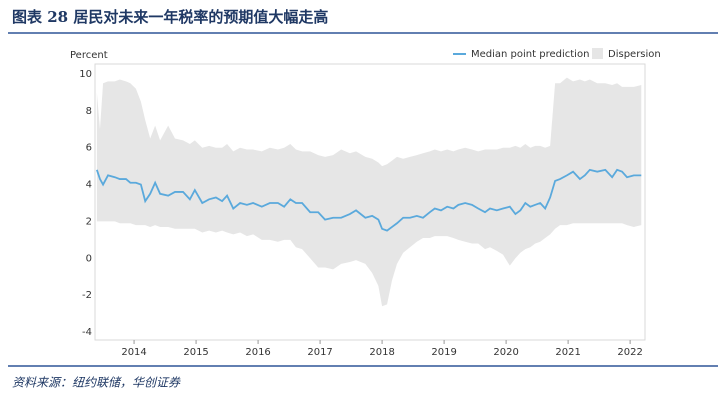 This screenshot has height=410, width=726. What do you see at coordinates (89, 111) in the screenshot?
I see `y-tick-label: 8` at bounding box center [89, 111].